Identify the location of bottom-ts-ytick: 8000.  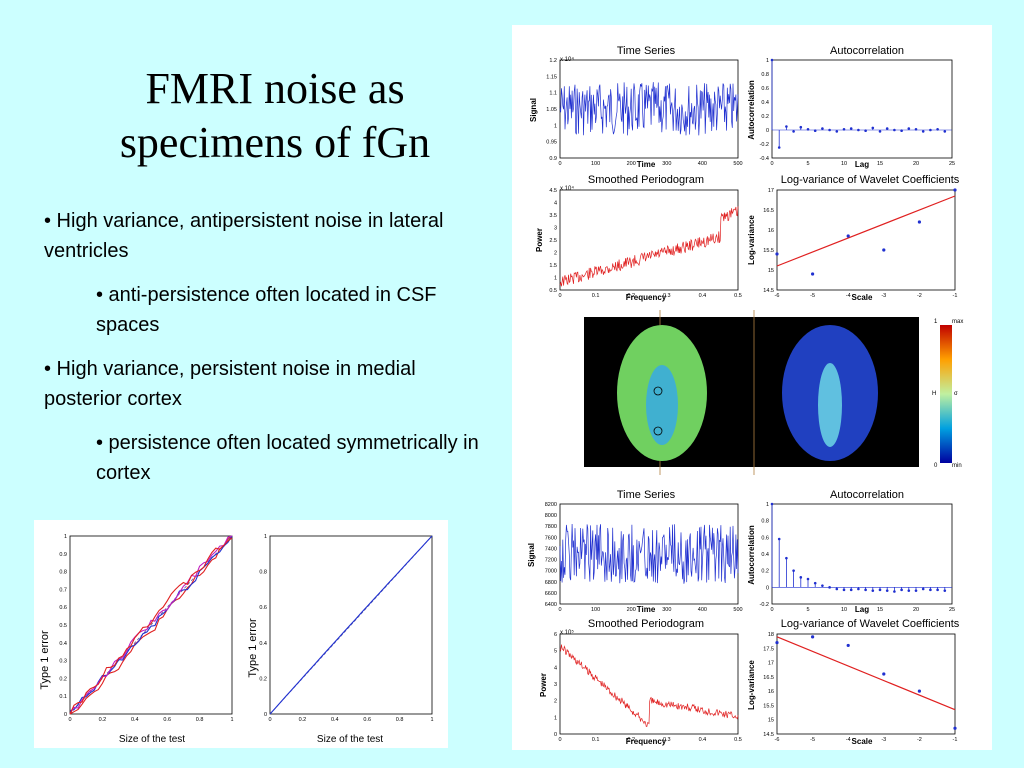
(551, 516).